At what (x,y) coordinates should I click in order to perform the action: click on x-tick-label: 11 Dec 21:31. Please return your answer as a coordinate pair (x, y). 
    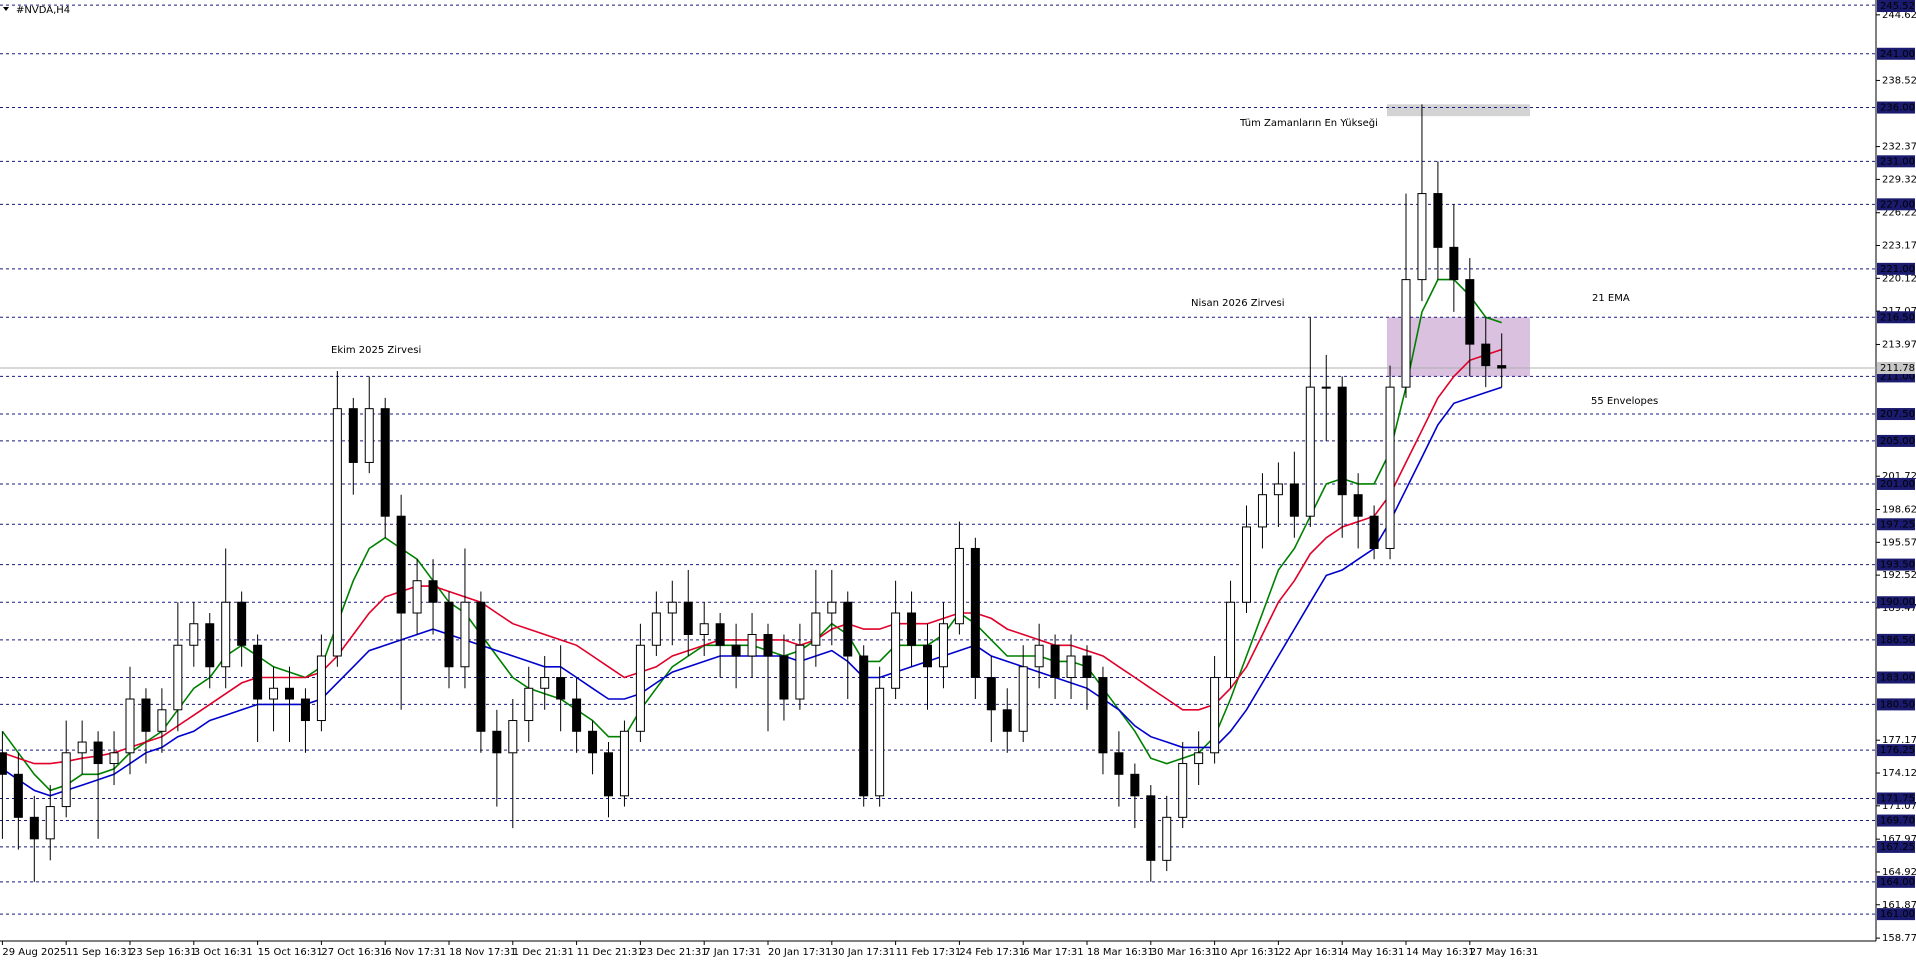
    Looking at the image, I should click on (610, 952).